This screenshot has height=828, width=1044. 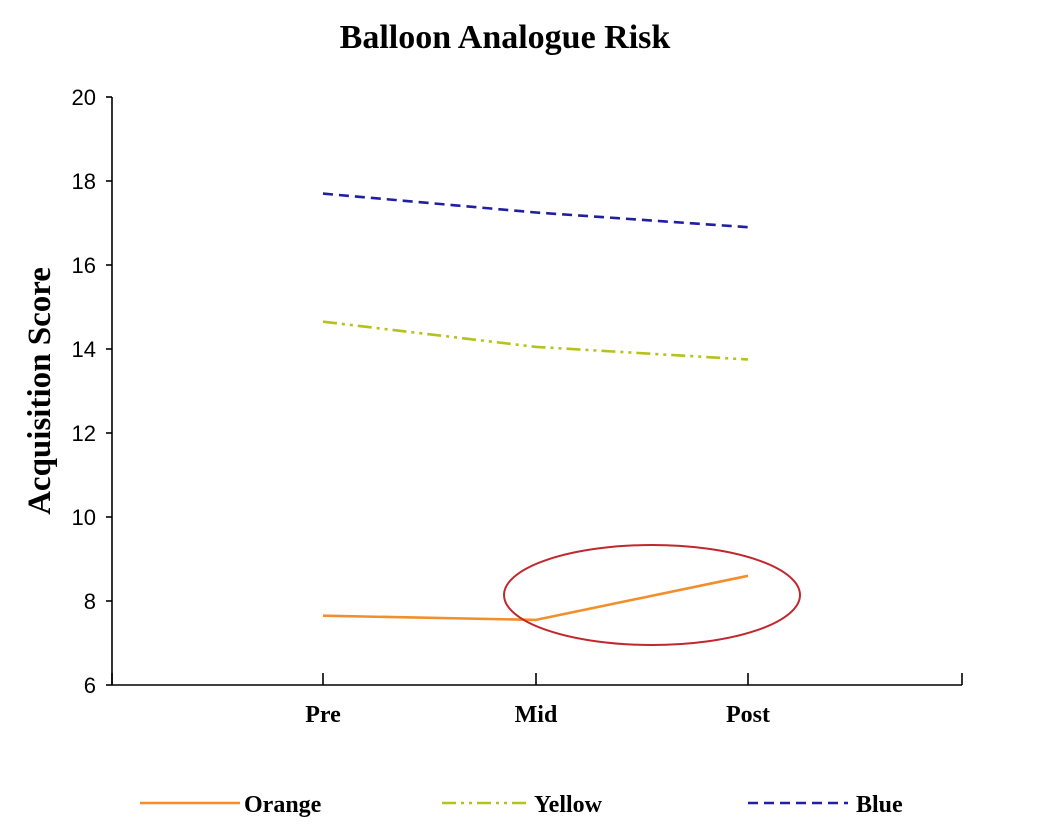 I want to click on y-tick-label: 8, so click(x=90, y=601).